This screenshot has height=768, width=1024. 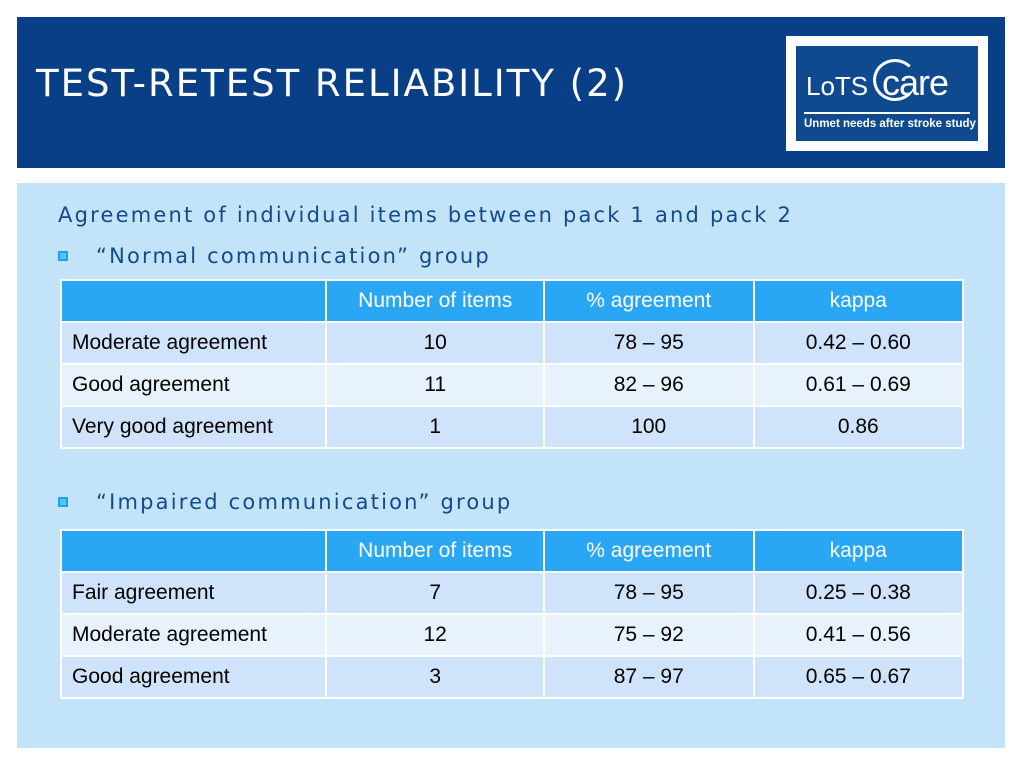 I want to click on bullet-label: “Normal communication” group, so click(x=293, y=256).